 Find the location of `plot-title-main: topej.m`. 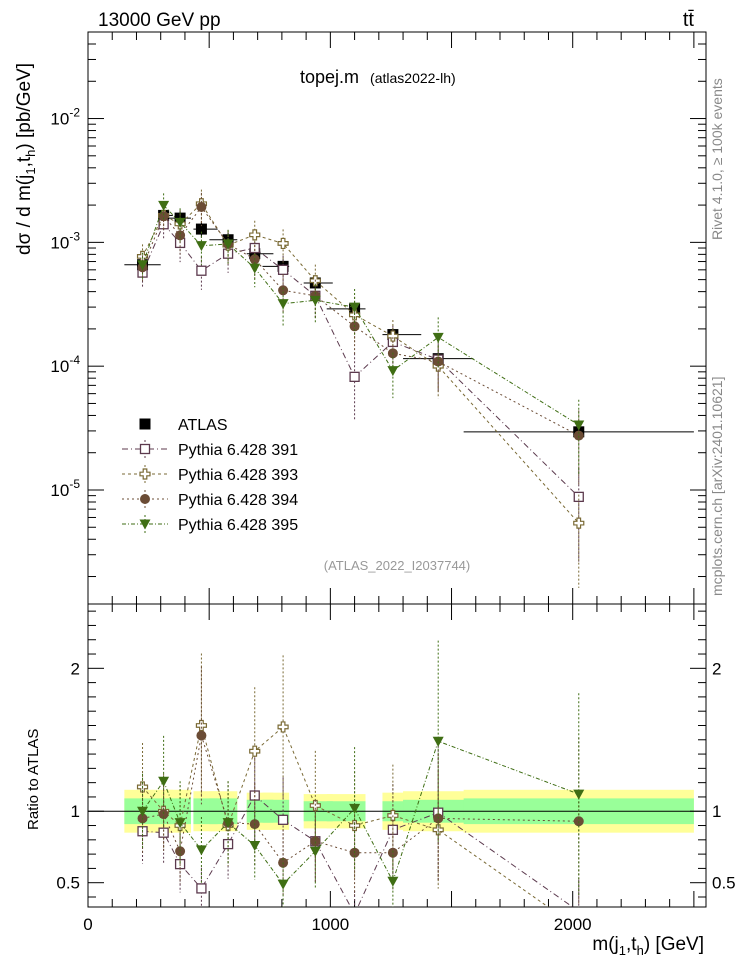

plot-title-main: topej.m is located at coordinates (329, 77).